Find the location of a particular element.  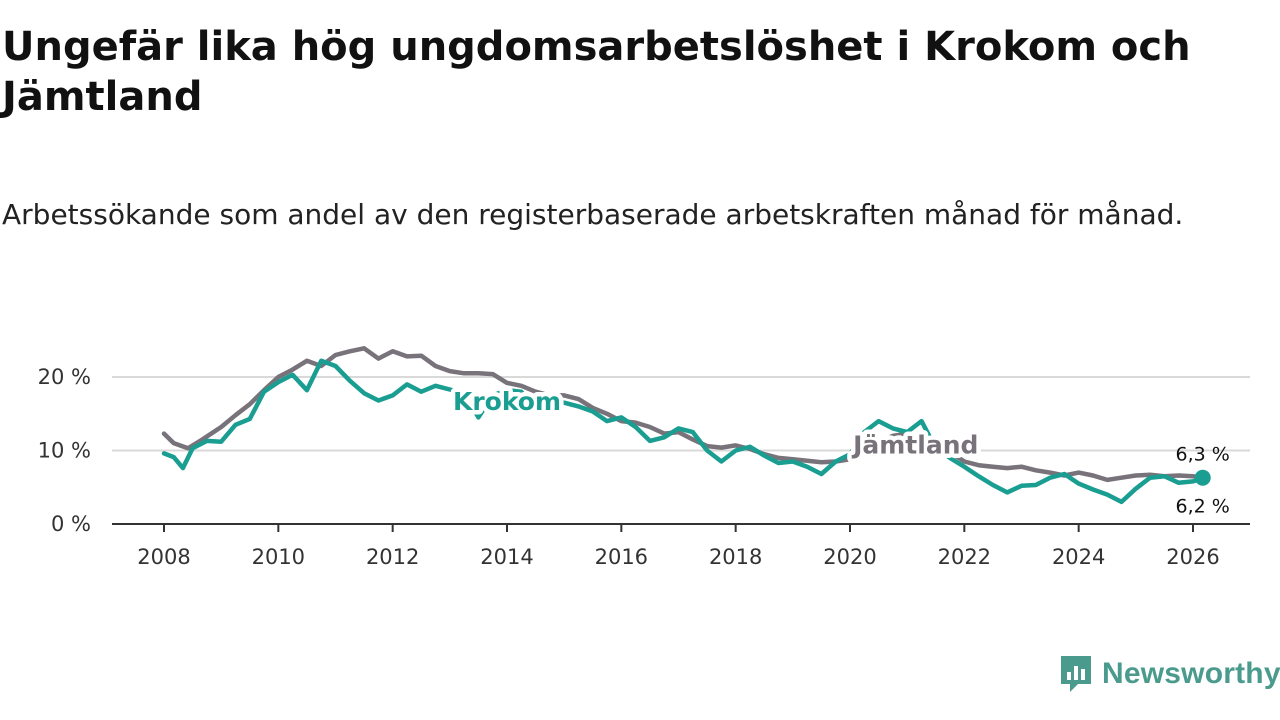

y-tick-label: 0 % is located at coordinates (71, 524).